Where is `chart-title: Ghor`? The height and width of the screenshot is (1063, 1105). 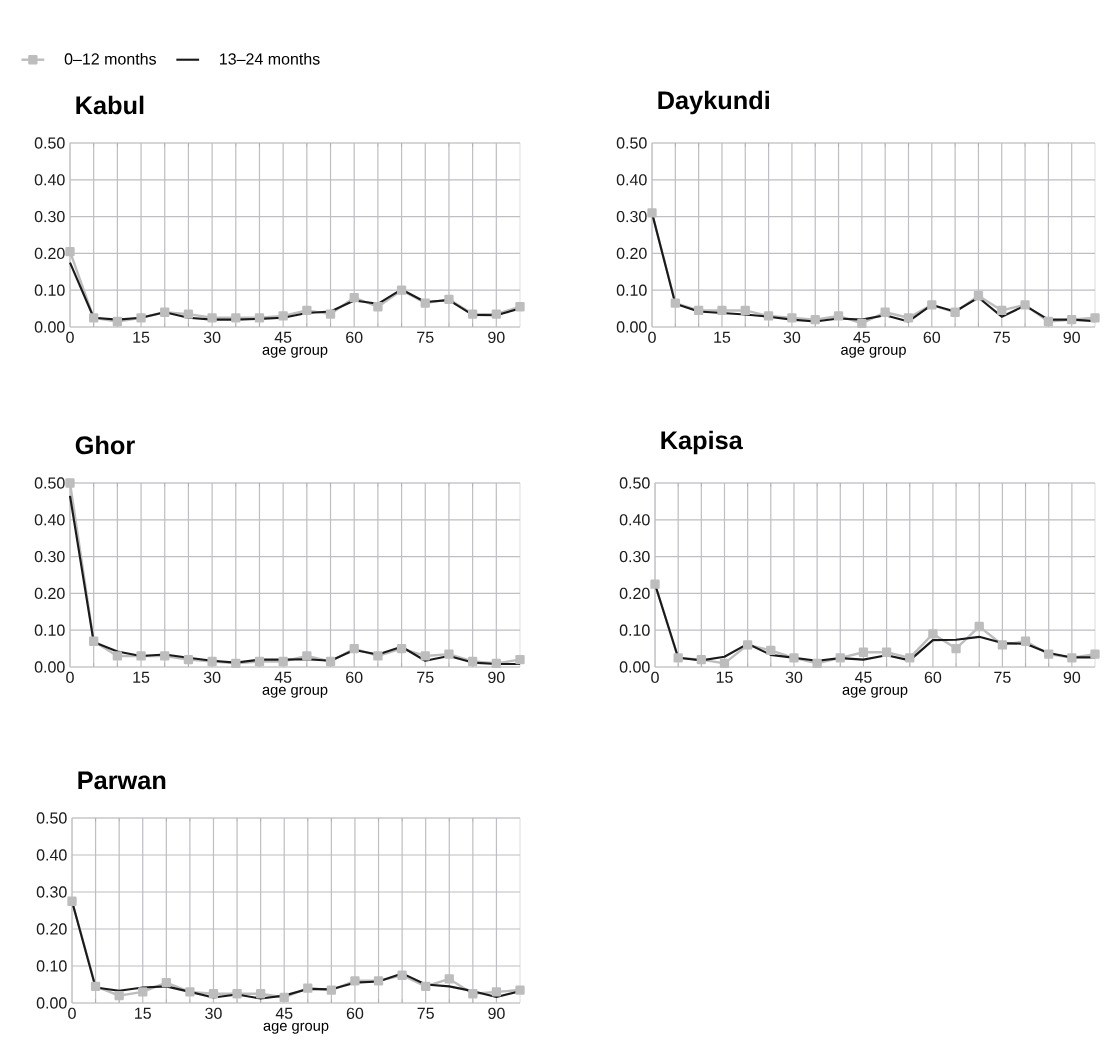
chart-title: Ghor is located at coordinates (105, 445).